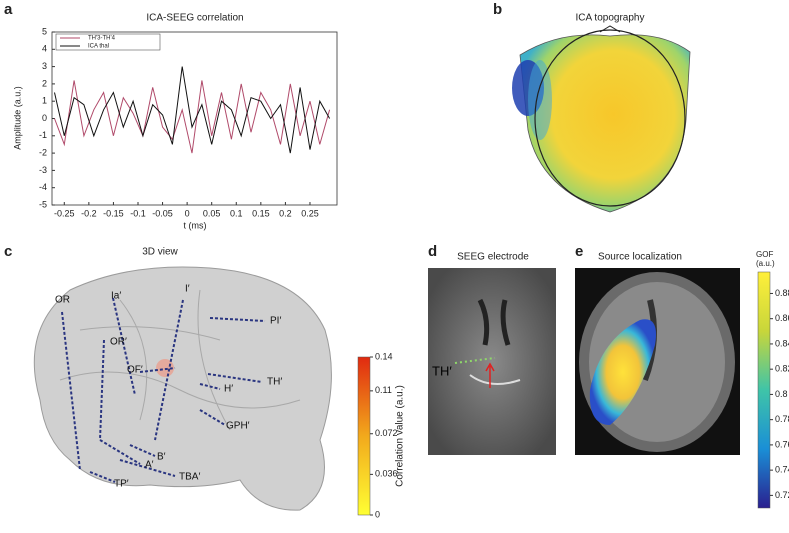 The image size is (789, 533). I want to click on electrode-label: Ia′, so click(116, 296).